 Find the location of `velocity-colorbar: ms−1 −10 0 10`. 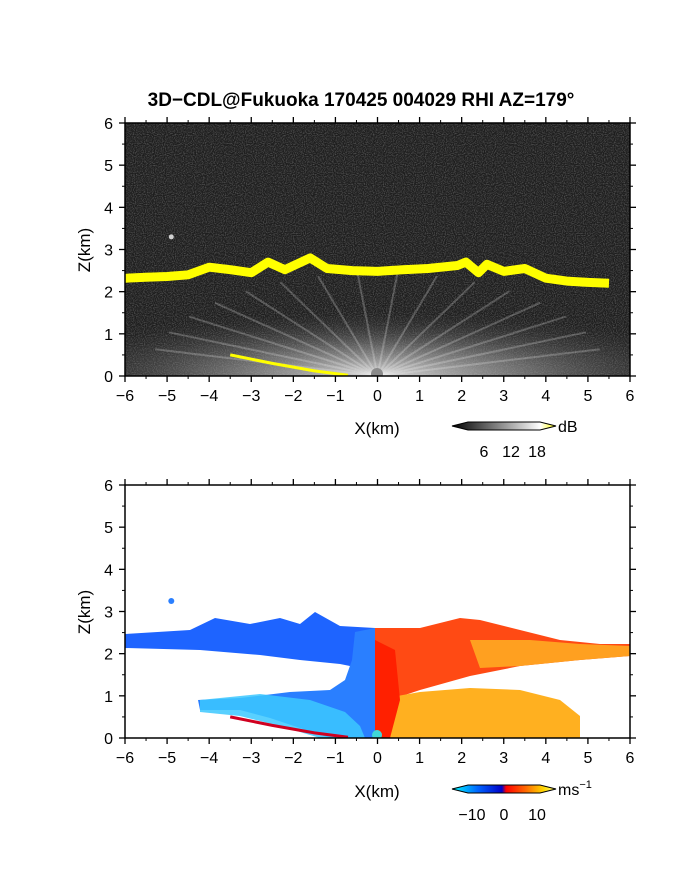

velocity-colorbar: ms−1 −10 0 10 is located at coordinates (521, 801).